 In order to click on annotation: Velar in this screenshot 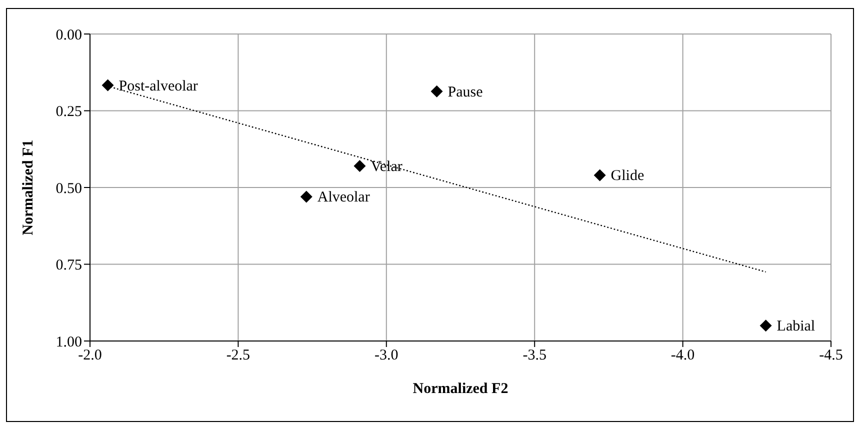, I will do `click(386, 167)`.